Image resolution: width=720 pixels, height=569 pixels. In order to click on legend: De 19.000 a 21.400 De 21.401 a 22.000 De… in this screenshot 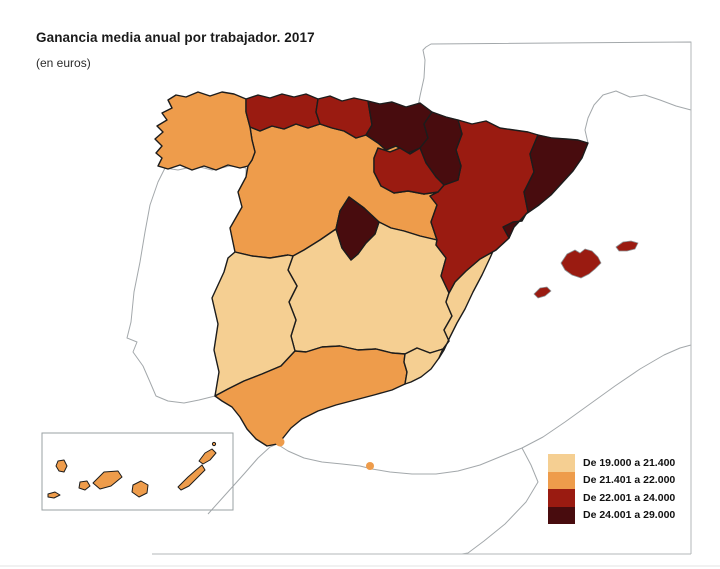, I will do `click(611, 489)`.